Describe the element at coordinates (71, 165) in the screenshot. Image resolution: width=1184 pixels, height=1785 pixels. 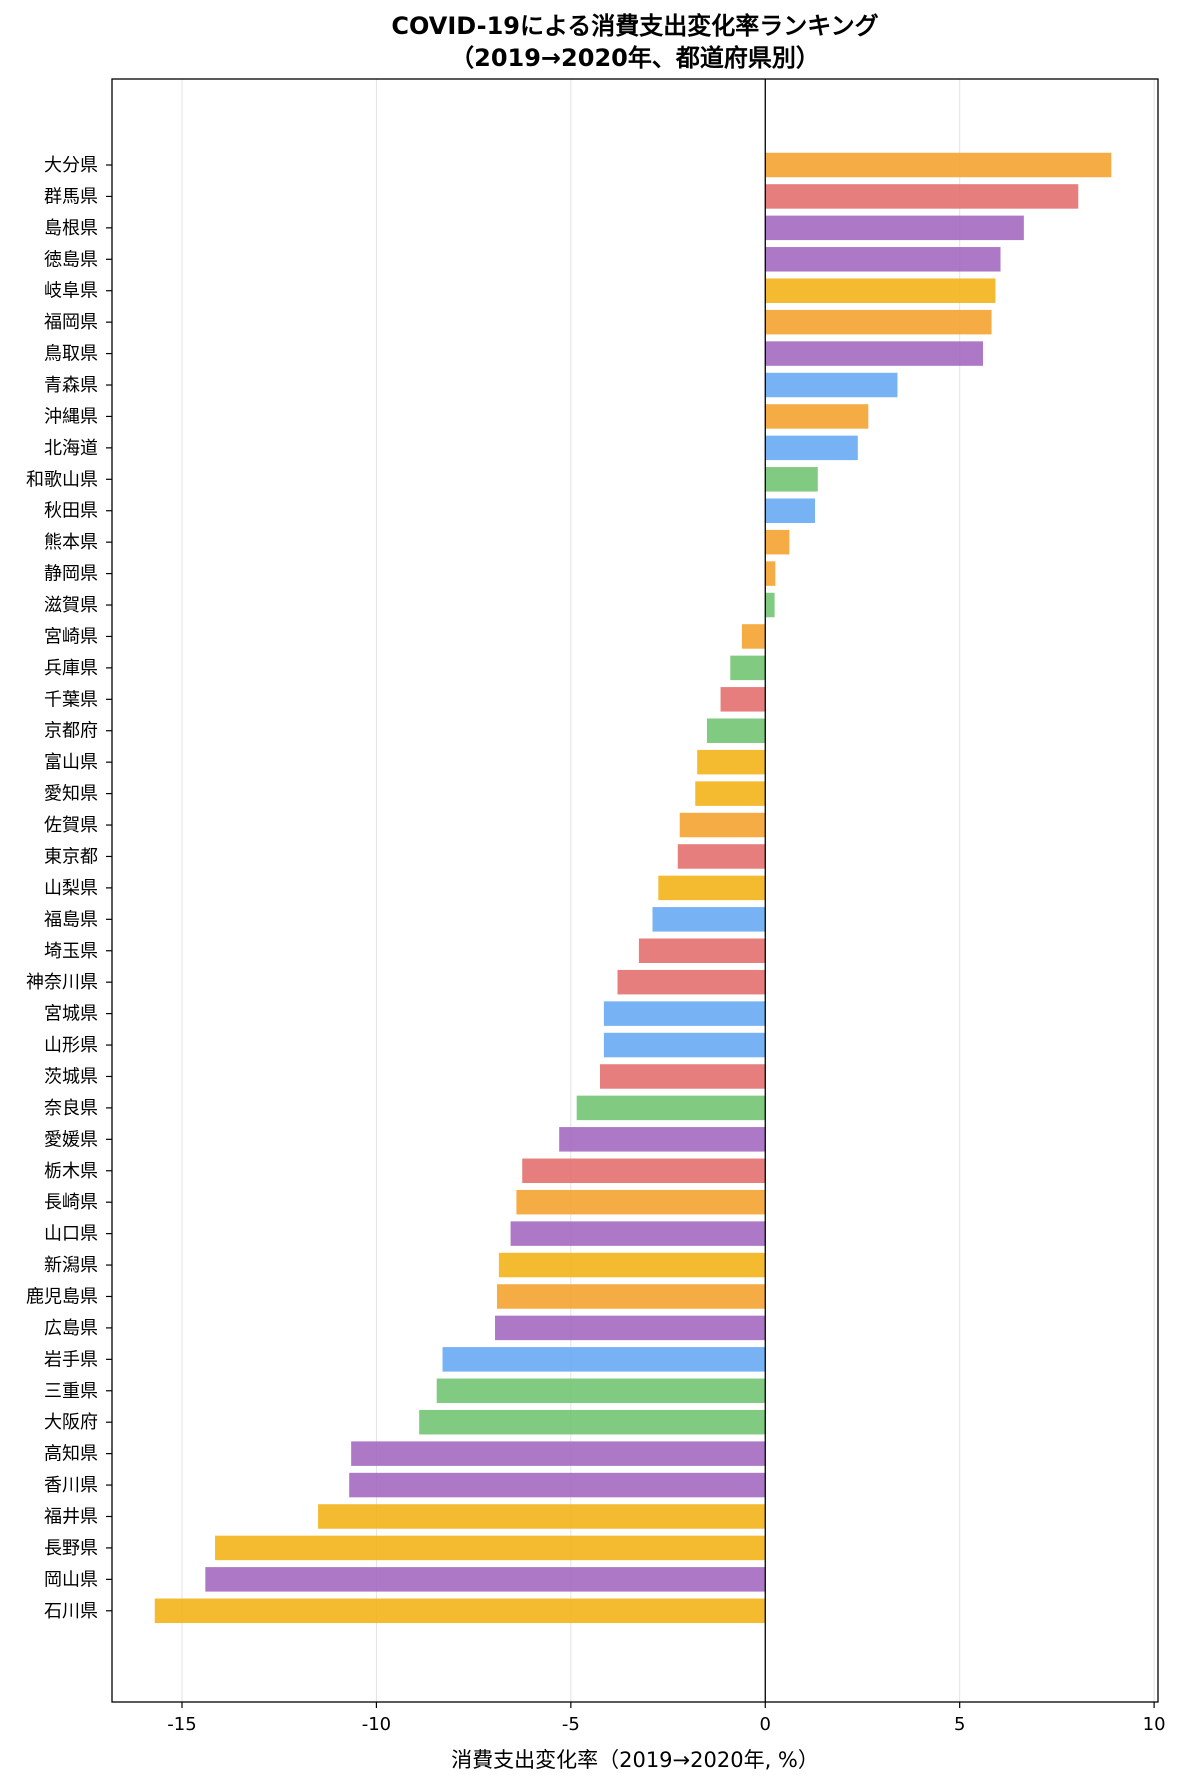
I see `y-tick-label: 大分県` at that location.